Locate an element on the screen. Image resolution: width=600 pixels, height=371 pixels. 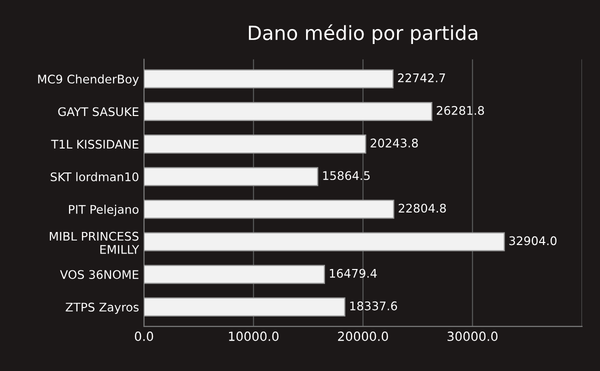
y-tick-label: MC9 ChenderBoy is located at coordinates (88, 80).